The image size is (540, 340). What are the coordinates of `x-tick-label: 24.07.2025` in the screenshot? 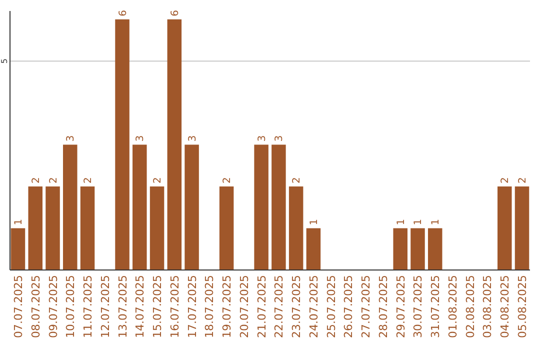 It's located at (313, 306).